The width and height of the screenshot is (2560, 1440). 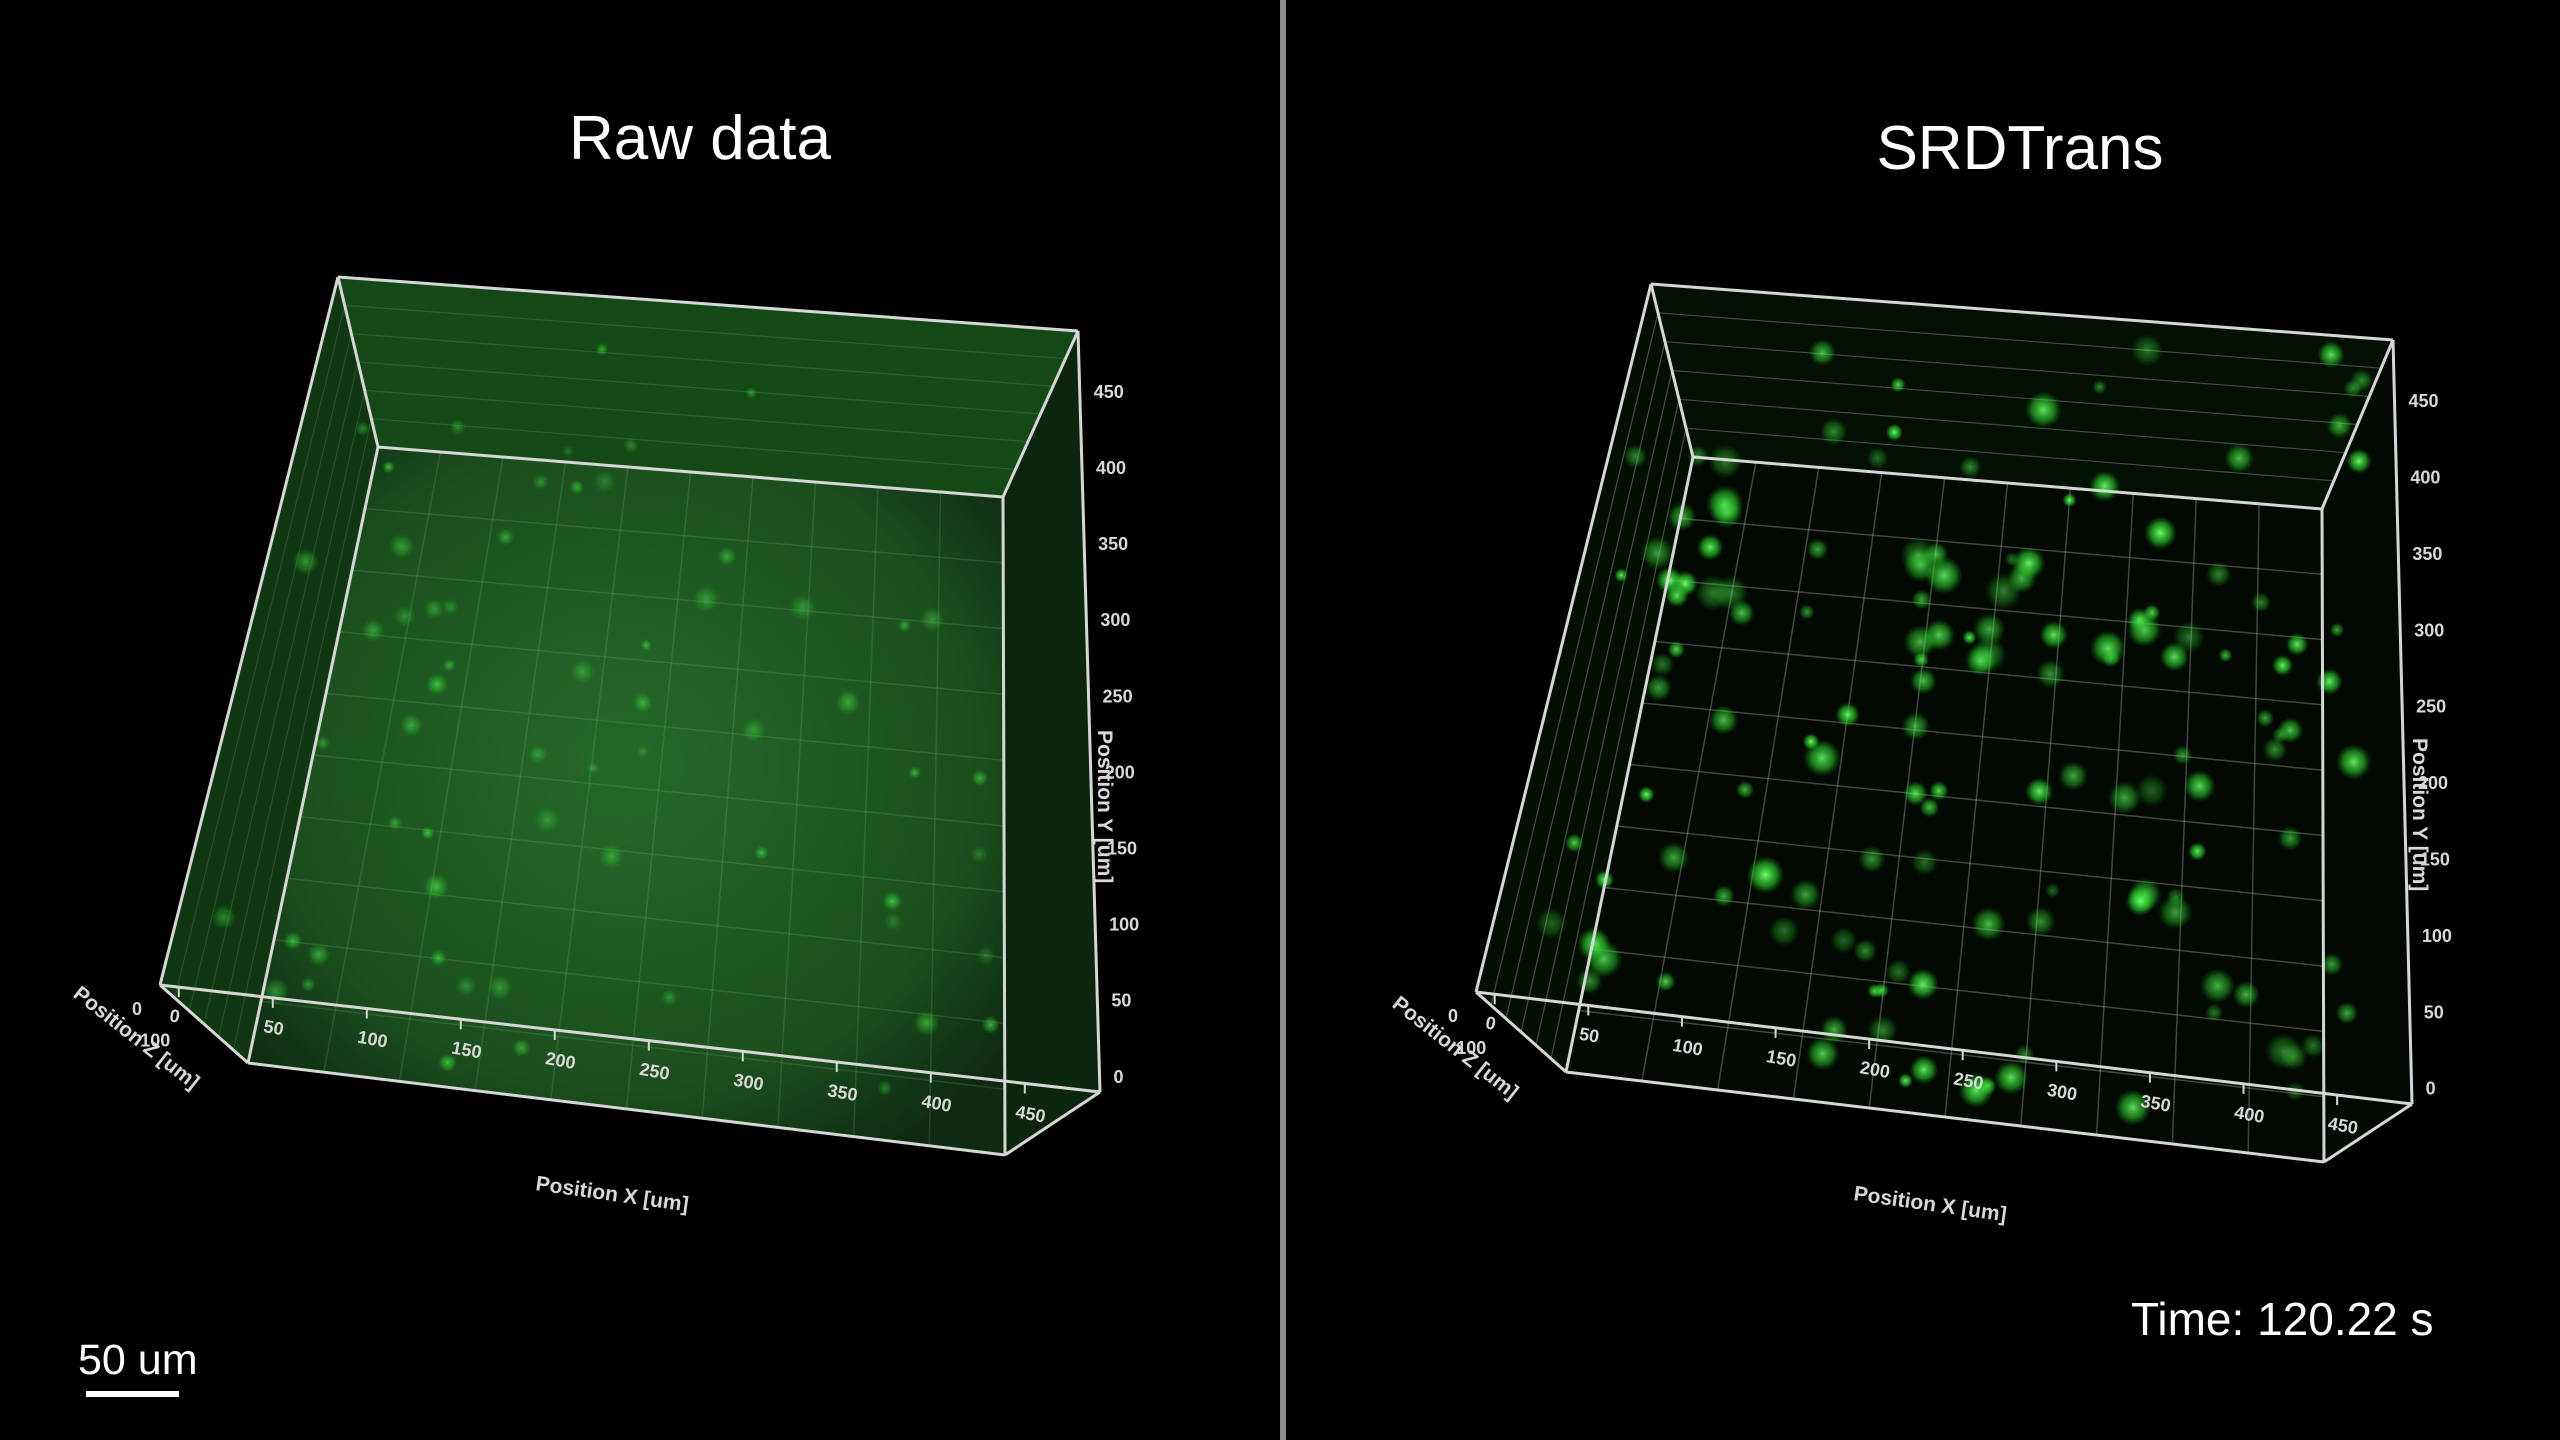 I want to click on y-tick-label: 400, so click(x=2425, y=478).